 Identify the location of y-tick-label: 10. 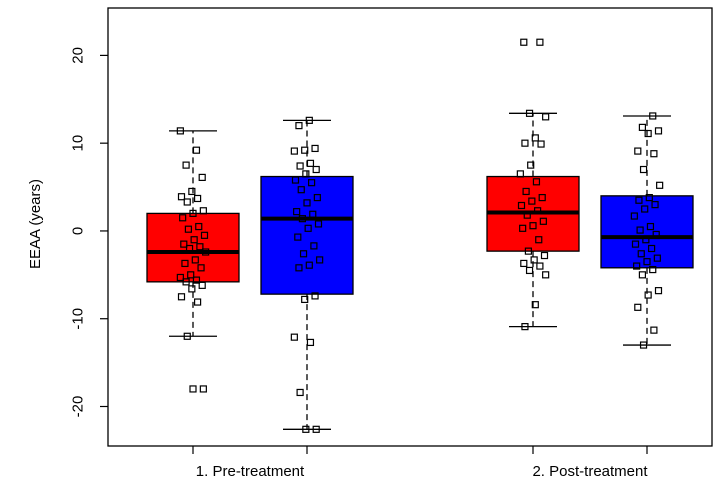
(78, 143).